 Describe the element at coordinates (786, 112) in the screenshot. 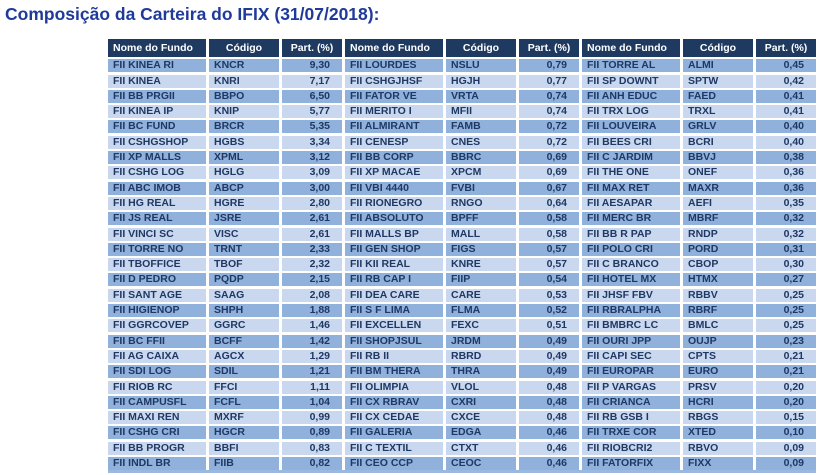

I see `fund-part-cell: 0,41` at that location.